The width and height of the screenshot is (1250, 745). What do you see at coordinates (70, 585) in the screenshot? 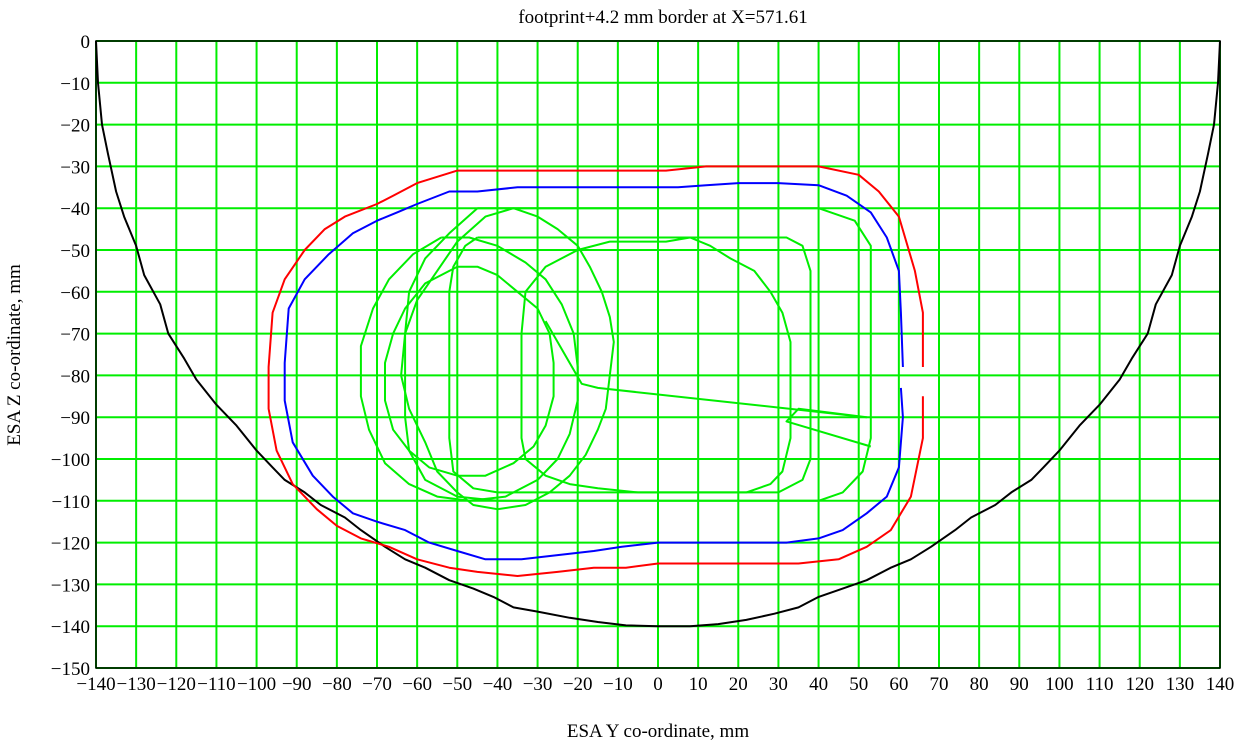
I see `y-tick-label: −130` at bounding box center [70, 585].